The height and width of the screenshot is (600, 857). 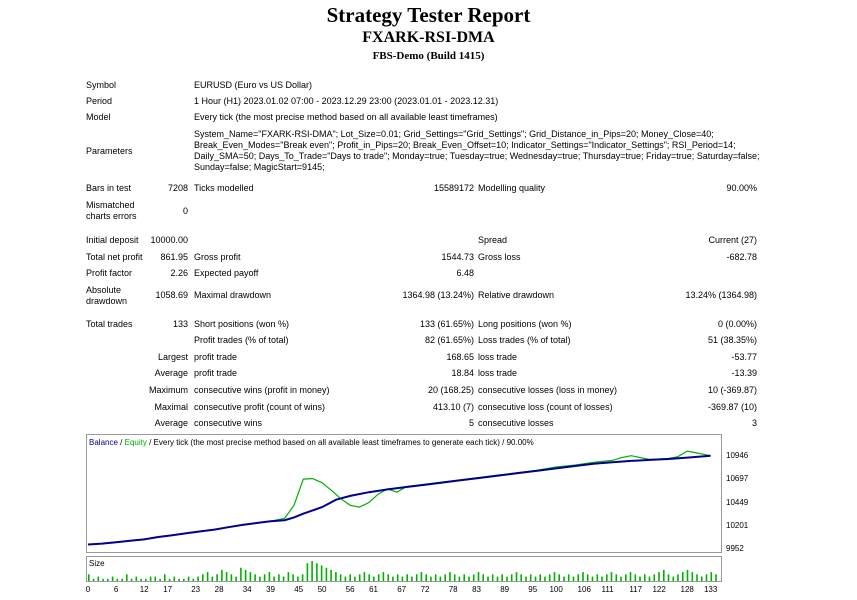 I want to click on x-tick-label: 128, so click(x=687, y=589).